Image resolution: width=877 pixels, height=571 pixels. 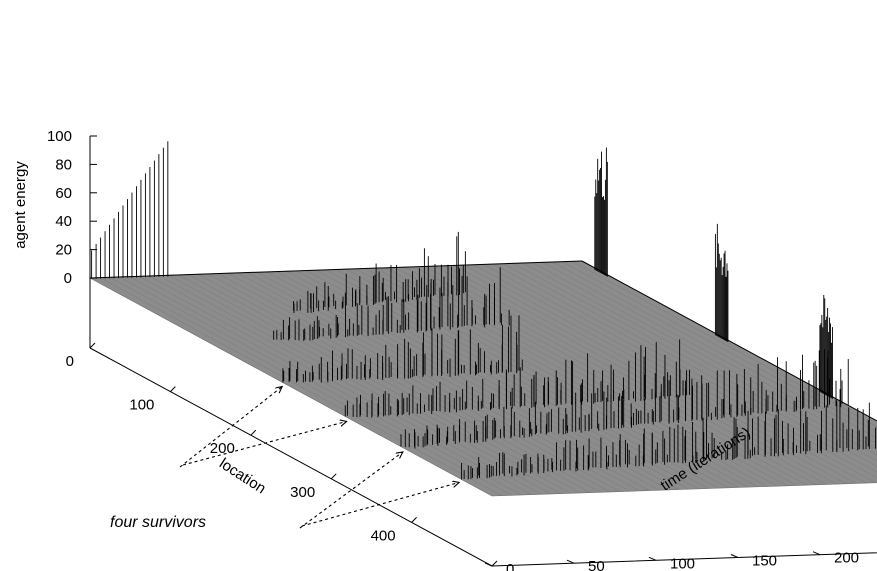 What do you see at coordinates (70, 361) in the screenshot?
I see `x-tick-label: 0` at bounding box center [70, 361].